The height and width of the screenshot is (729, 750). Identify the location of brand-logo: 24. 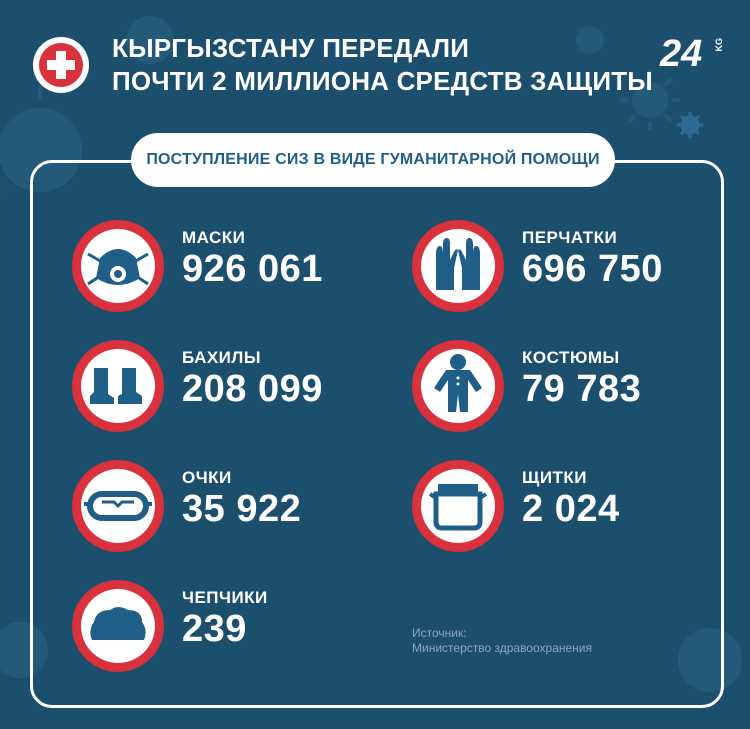
(680, 52).